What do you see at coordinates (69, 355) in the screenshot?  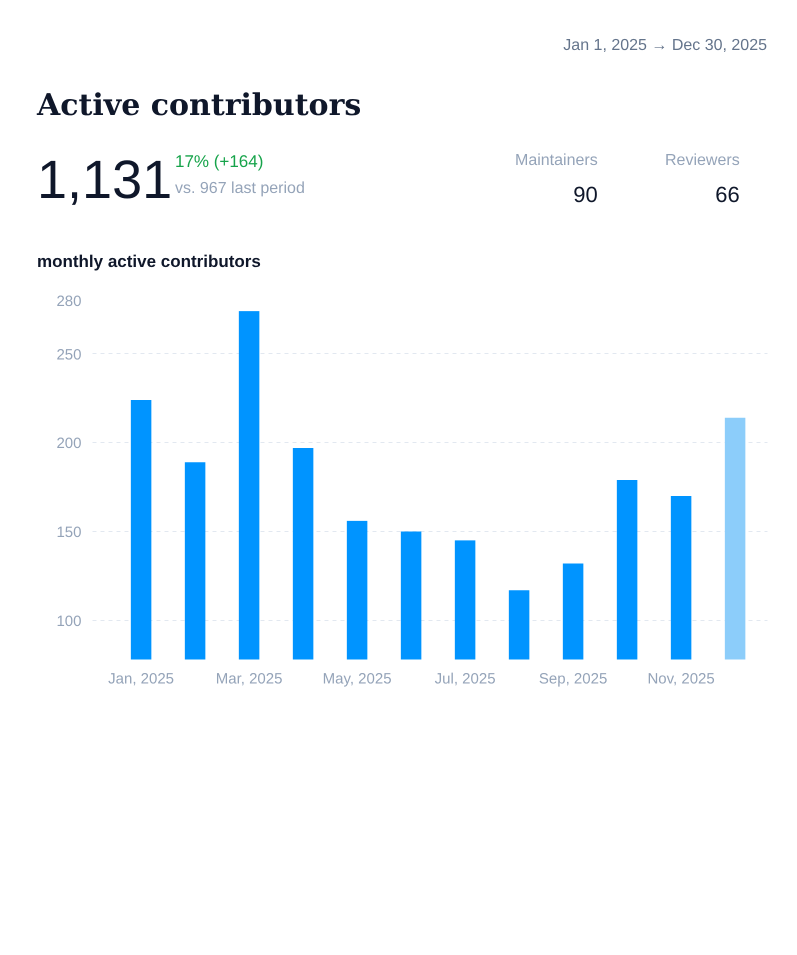 I see `y-tick-label: 250` at bounding box center [69, 355].